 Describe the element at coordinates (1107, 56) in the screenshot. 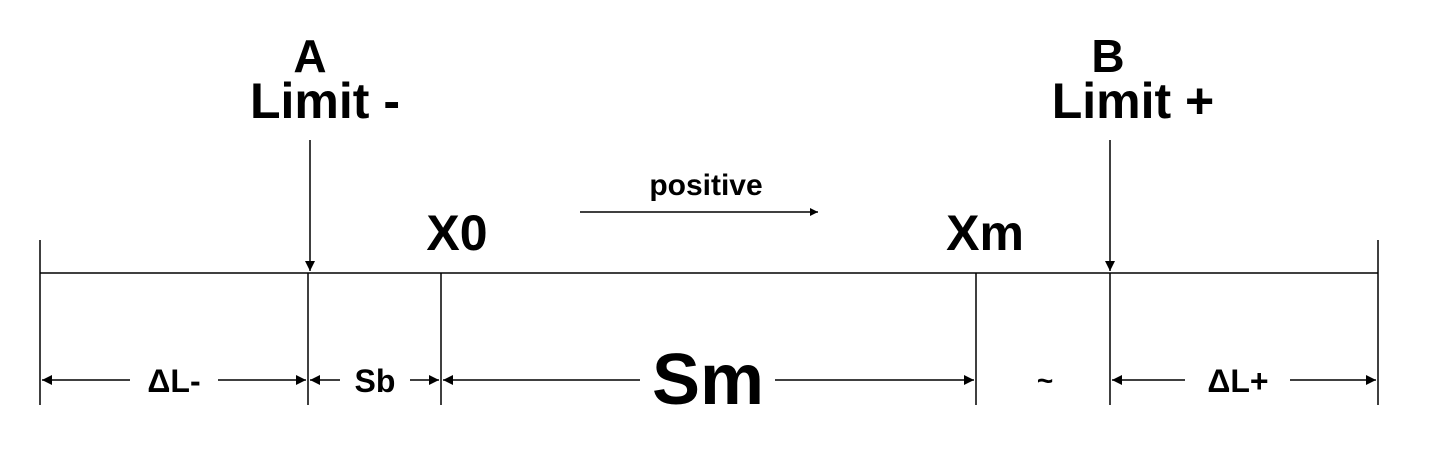

I see `point-b-label: B` at that location.